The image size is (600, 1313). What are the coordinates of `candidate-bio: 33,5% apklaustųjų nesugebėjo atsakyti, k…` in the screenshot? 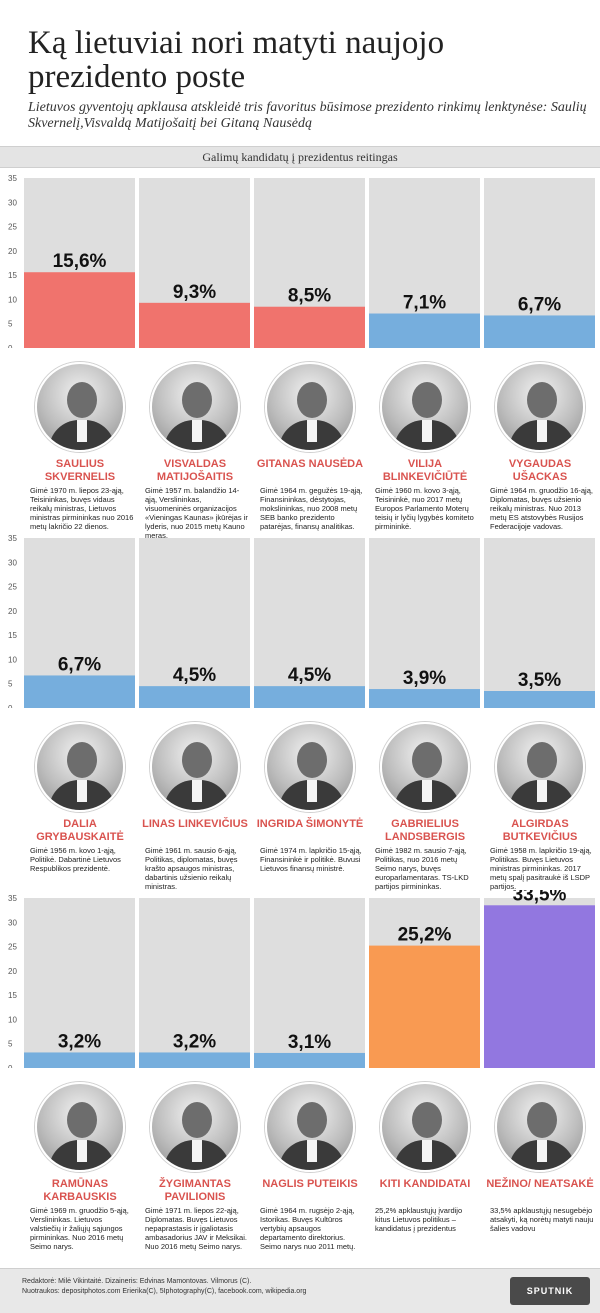 It's located at (542, 1219).